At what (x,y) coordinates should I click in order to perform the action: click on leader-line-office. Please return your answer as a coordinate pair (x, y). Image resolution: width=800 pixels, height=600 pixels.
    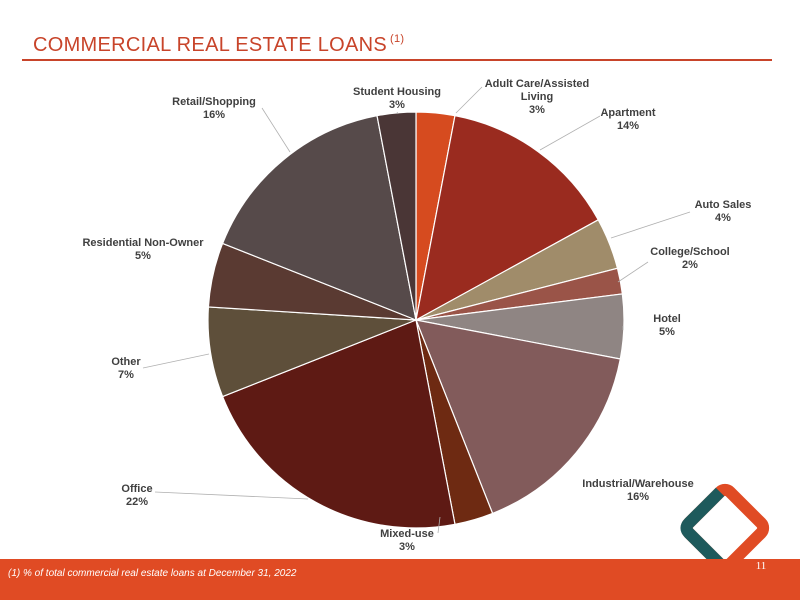
    Looking at the image, I should click on (231, 495).